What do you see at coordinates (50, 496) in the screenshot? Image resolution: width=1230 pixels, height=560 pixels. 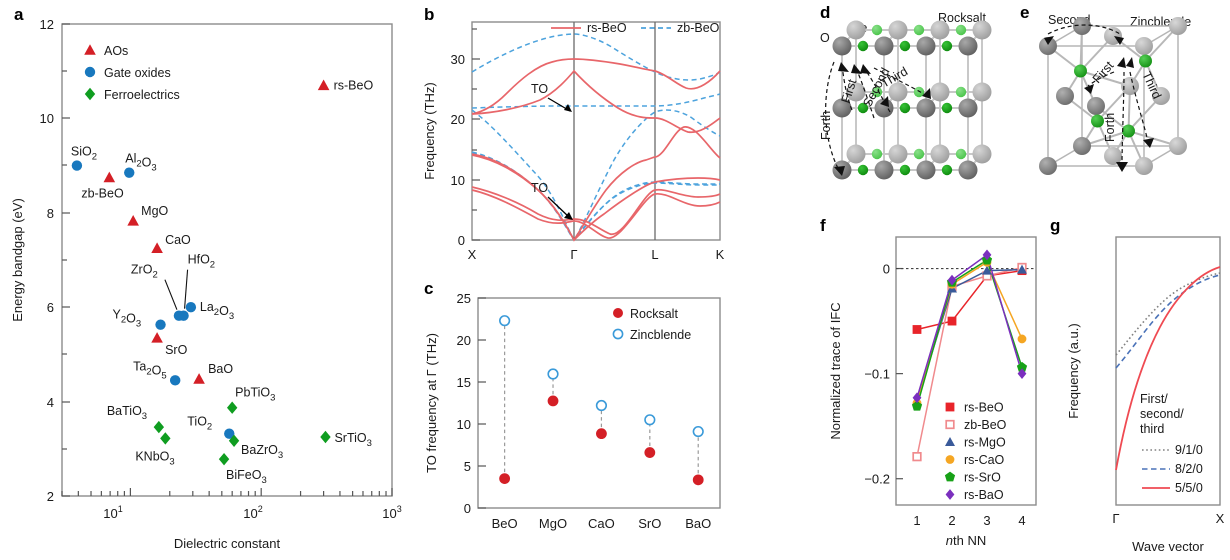 I see `y-tick-2: 2` at bounding box center [50, 496].